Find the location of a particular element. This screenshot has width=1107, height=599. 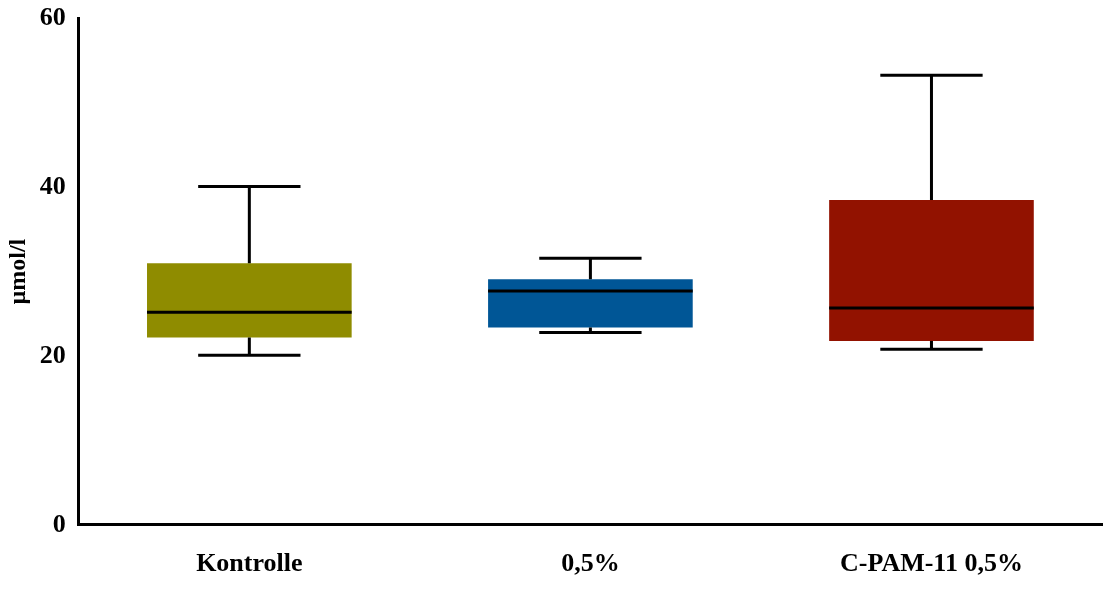

x-tick-label: Kontrolle is located at coordinates (249, 563).